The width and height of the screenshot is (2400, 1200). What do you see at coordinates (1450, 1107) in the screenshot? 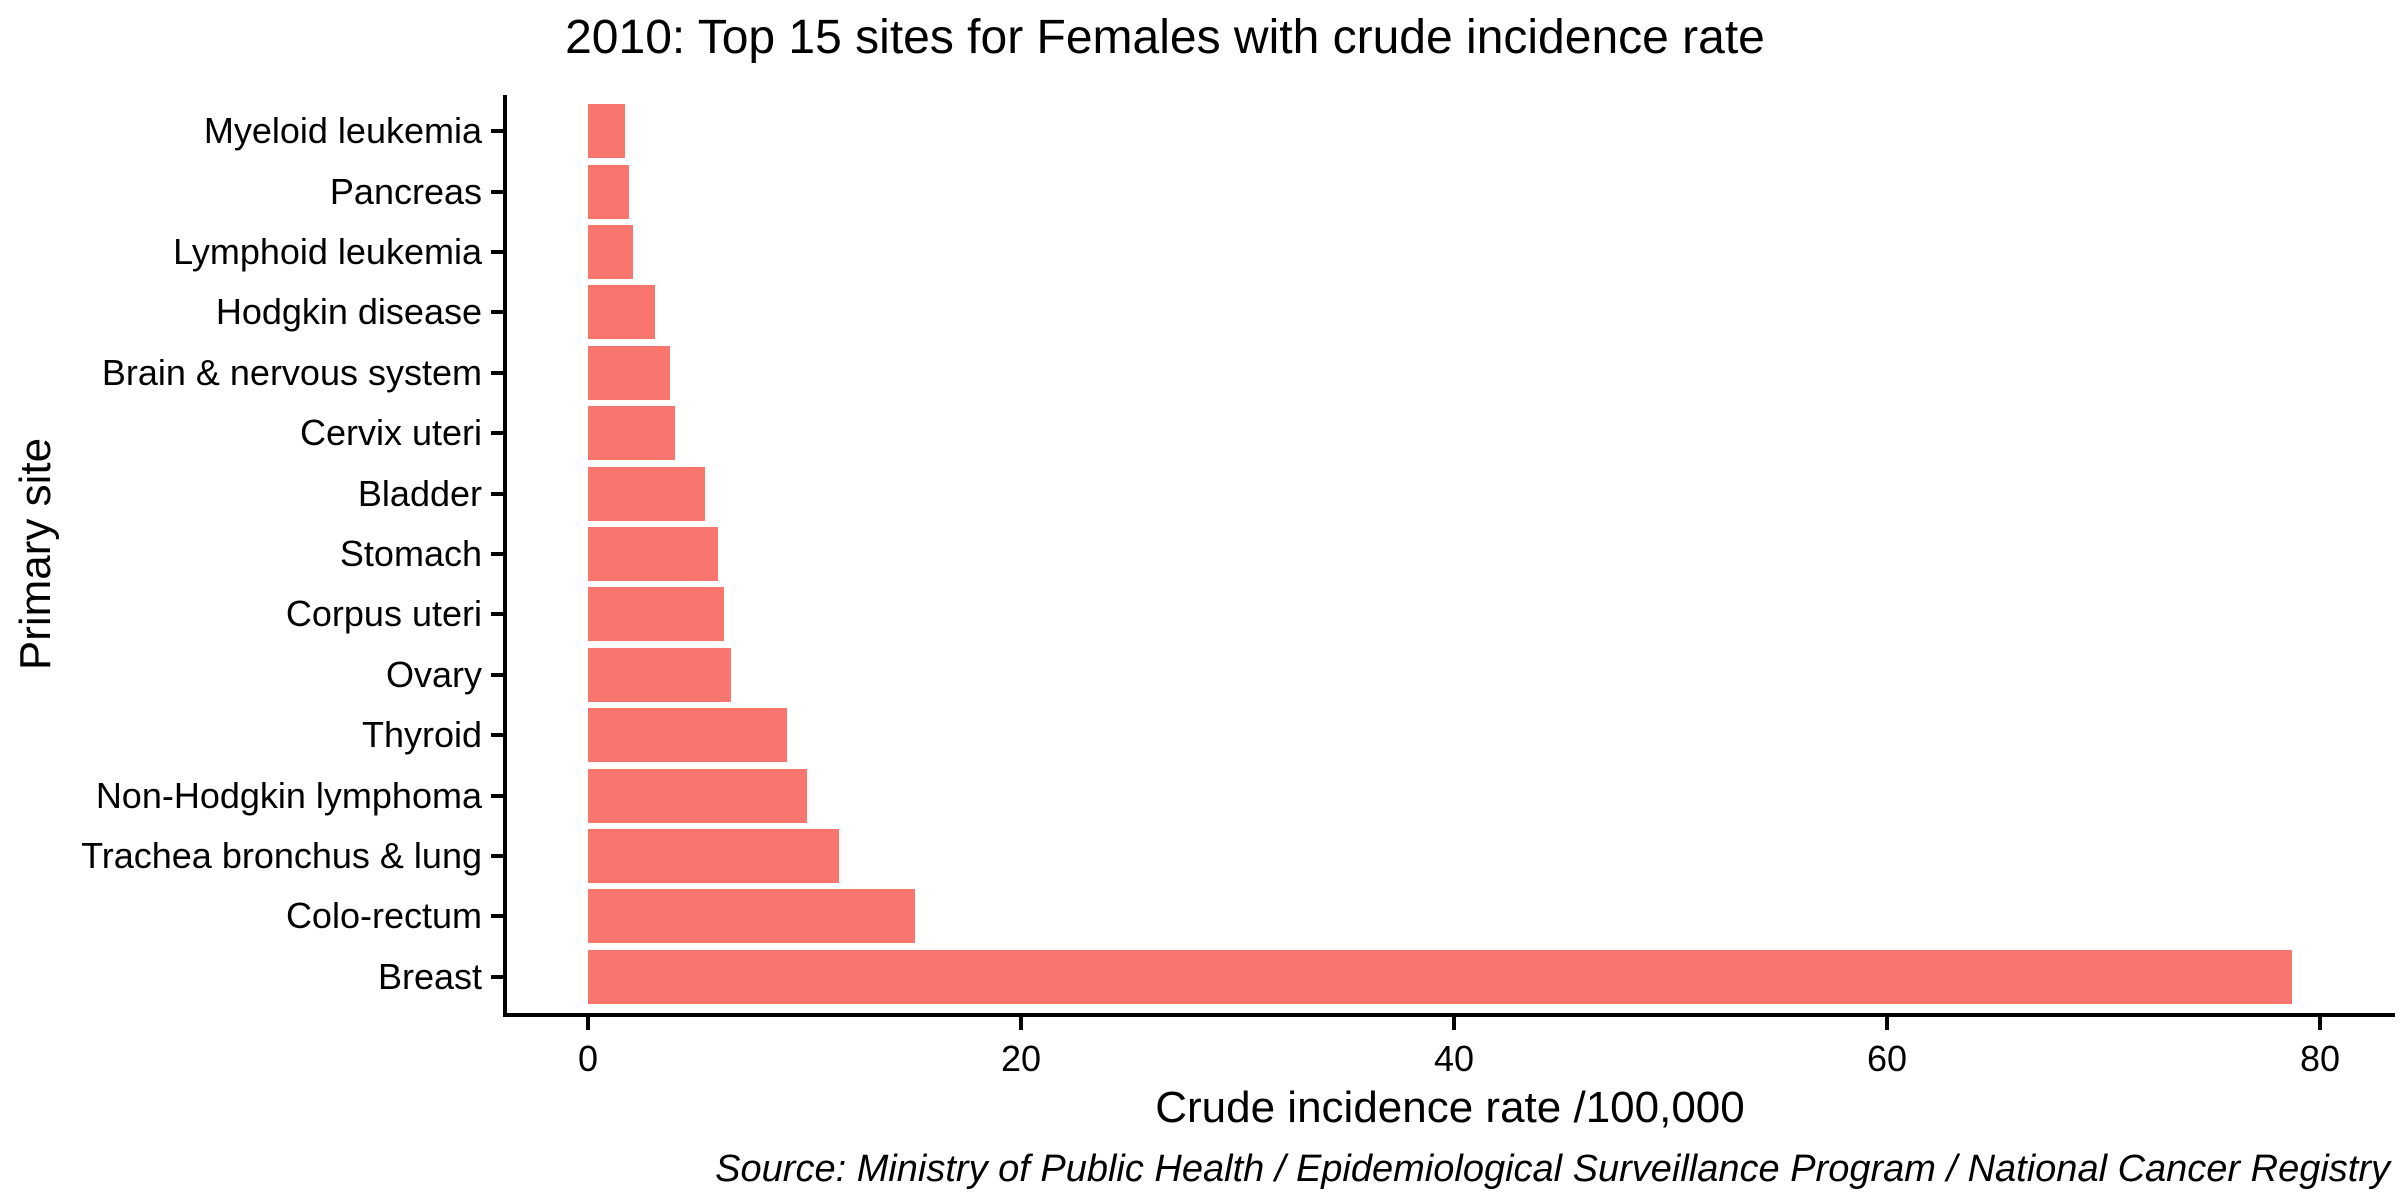
I see `x-axis-title: Crude incidence rate /100,000` at bounding box center [1450, 1107].